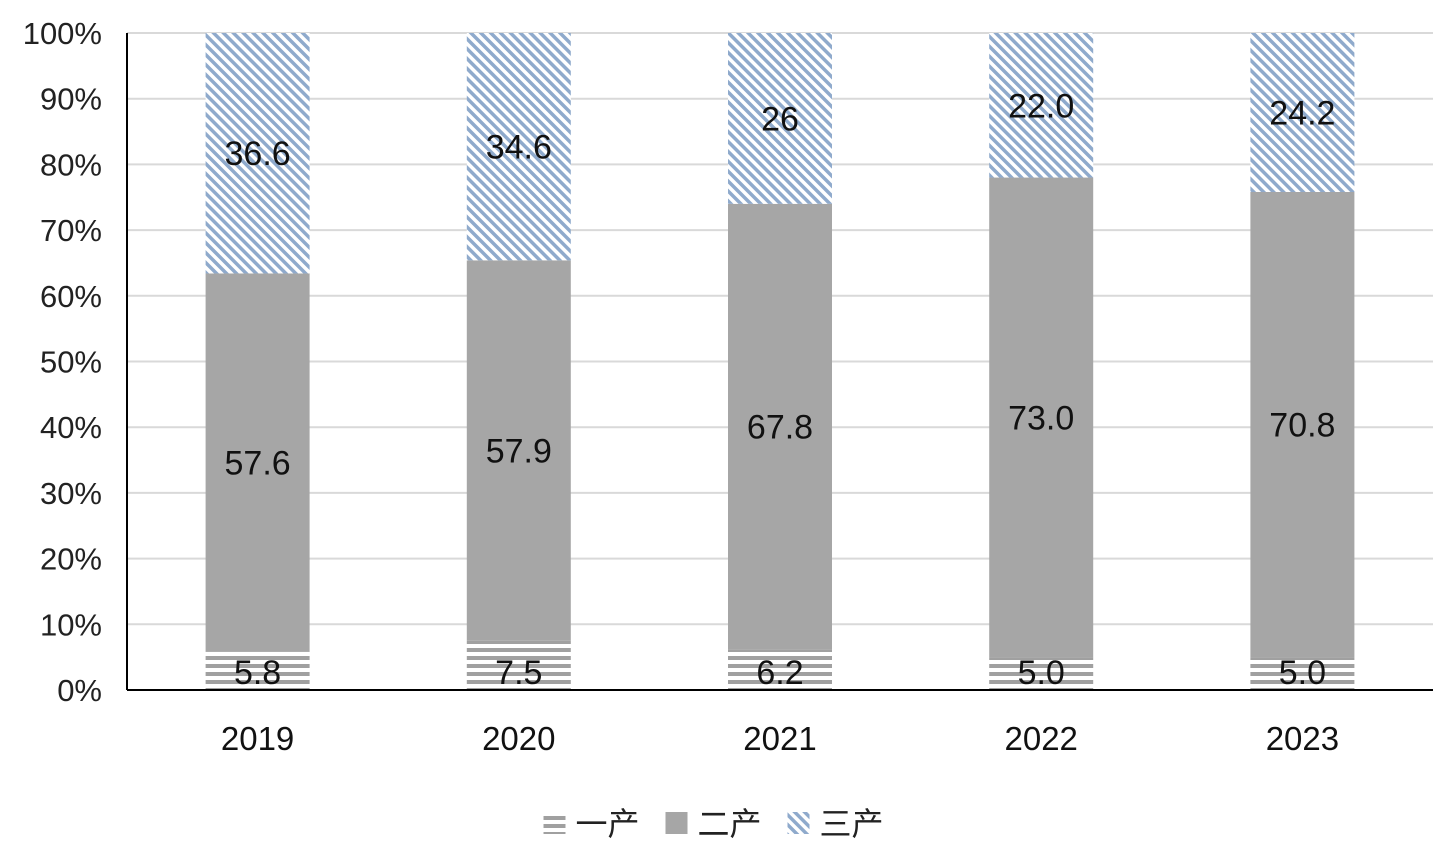 This screenshot has height=847, width=1433. I want to click on data-label: 57.9, so click(519, 452).